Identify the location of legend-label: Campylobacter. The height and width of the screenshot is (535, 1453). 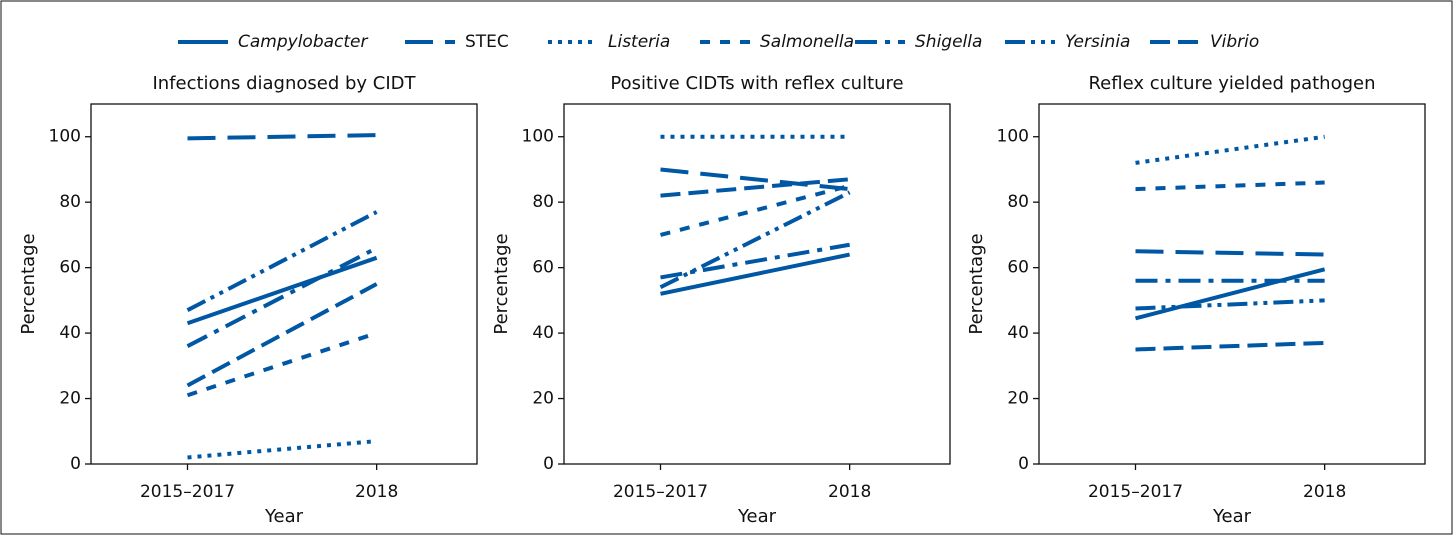
(303, 42).